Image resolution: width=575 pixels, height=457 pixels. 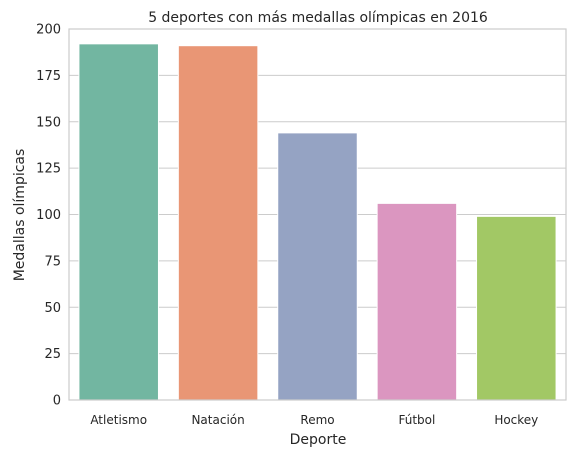 I want to click on bar-futbol, so click(x=417, y=301).